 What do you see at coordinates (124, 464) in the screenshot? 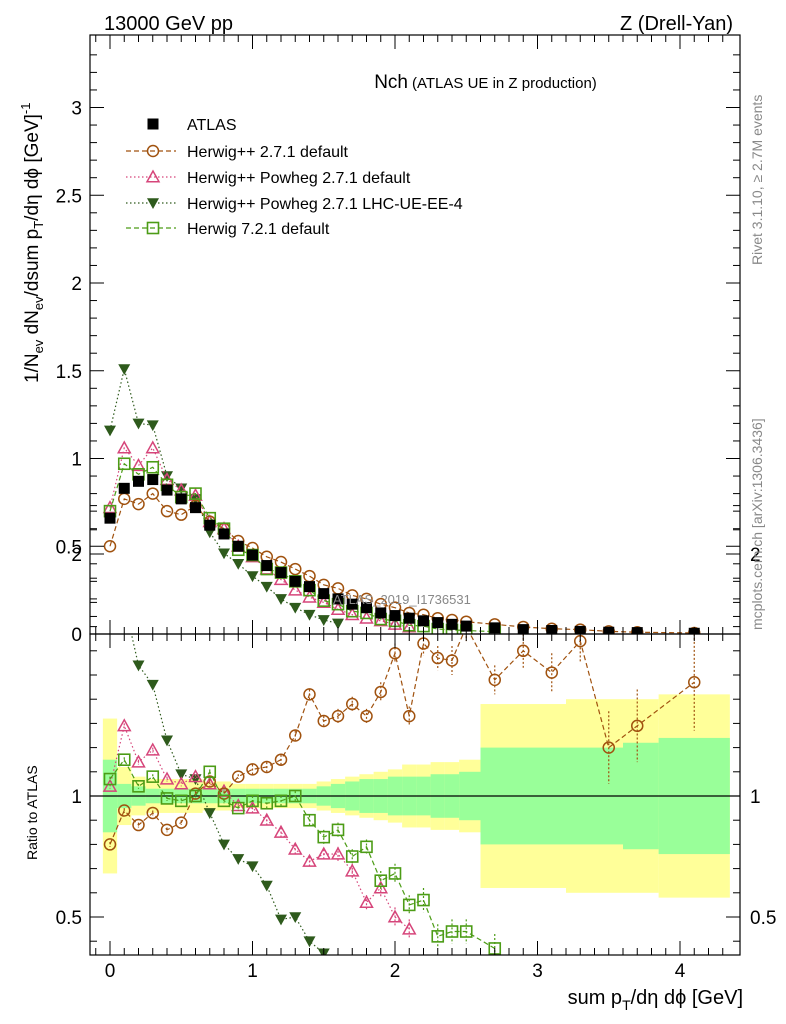
I see `point-herwig-7-2-1-default` at bounding box center [124, 464].